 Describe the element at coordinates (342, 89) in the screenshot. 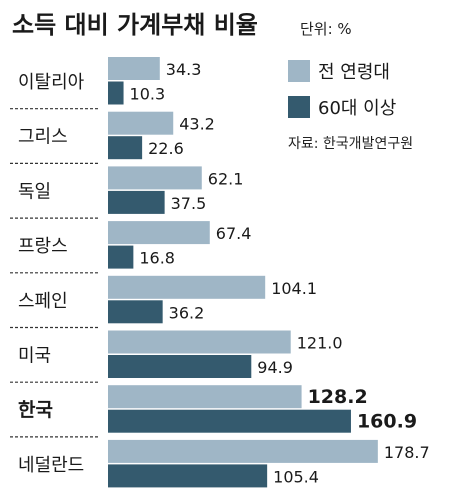

I see `legend: 전 연령대 60대 이상` at that location.